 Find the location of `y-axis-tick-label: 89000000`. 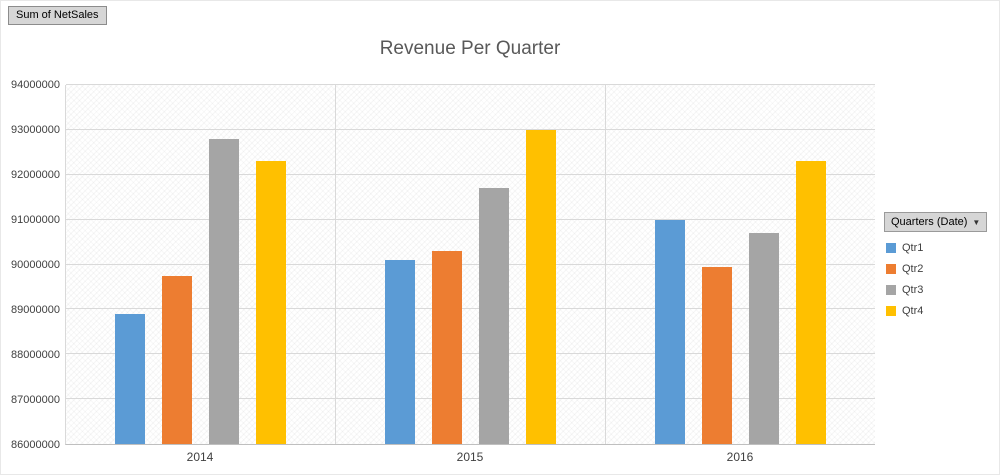

y-axis-tick-label: 89000000 is located at coordinates (35, 310).